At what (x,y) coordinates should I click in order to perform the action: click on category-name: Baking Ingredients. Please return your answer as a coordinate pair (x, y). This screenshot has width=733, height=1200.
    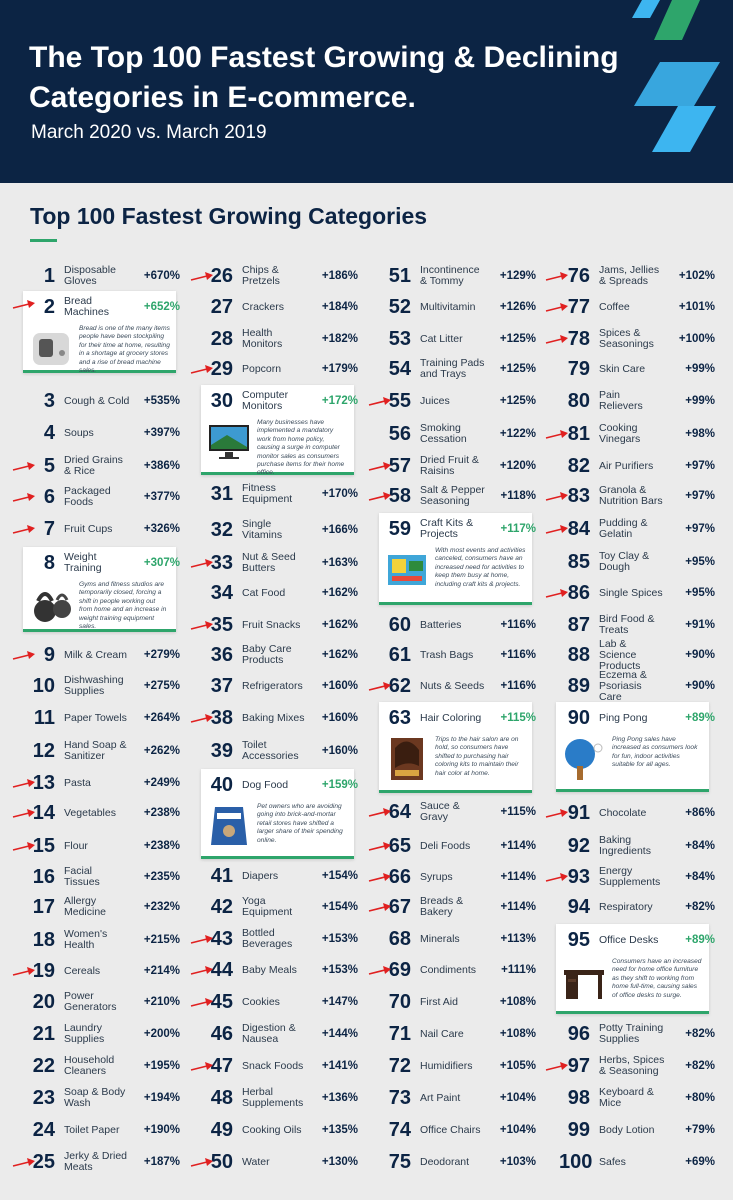
    Looking at the image, I should click on (625, 845).